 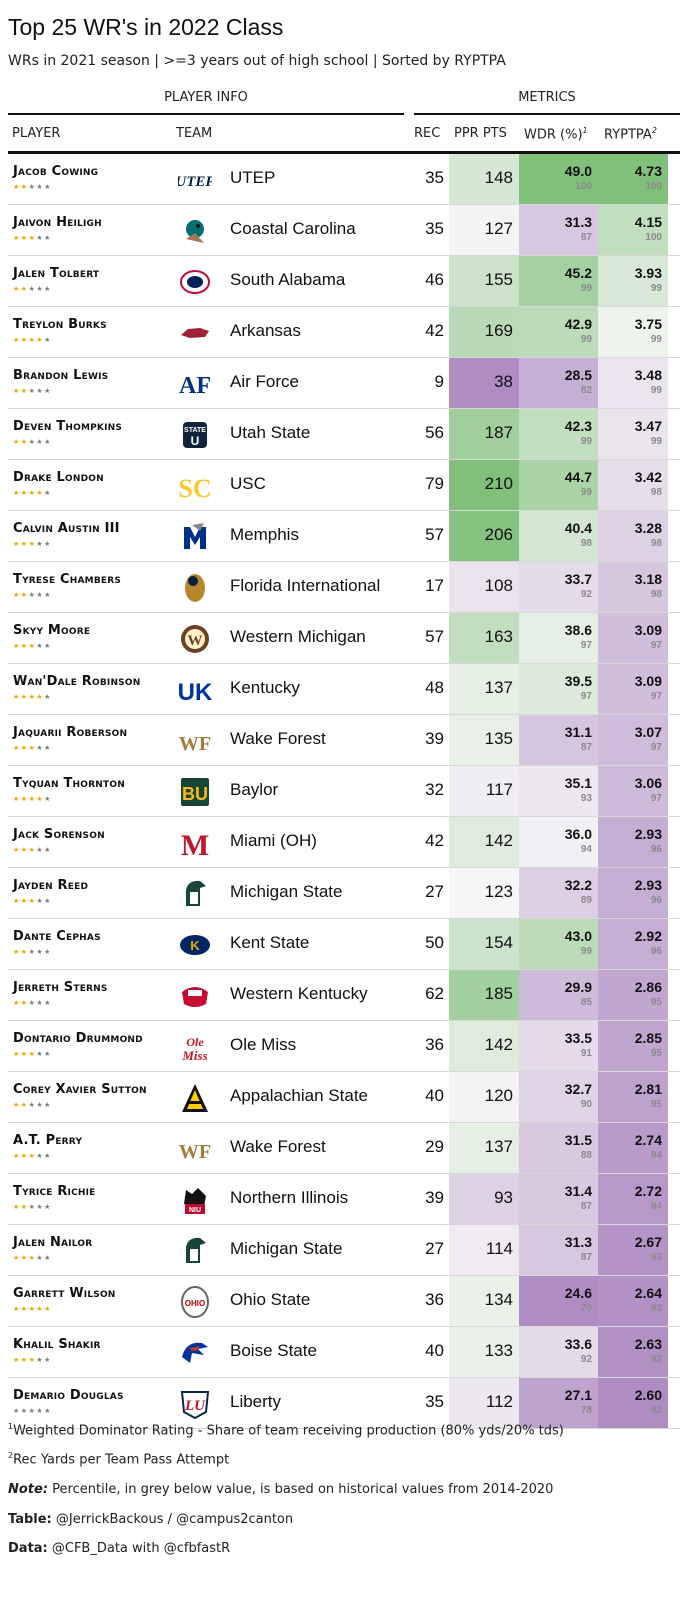 What do you see at coordinates (648, 732) in the screenshot?
I see `ryptpa-value: 3.07` at bounding box center [648, 732].